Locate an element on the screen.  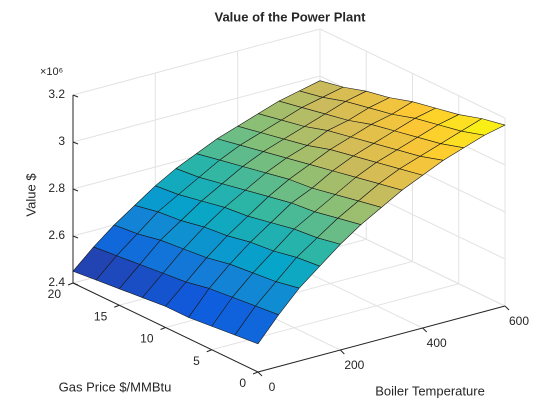
x-tick-label: 600 is located at coordinates (519, 321).